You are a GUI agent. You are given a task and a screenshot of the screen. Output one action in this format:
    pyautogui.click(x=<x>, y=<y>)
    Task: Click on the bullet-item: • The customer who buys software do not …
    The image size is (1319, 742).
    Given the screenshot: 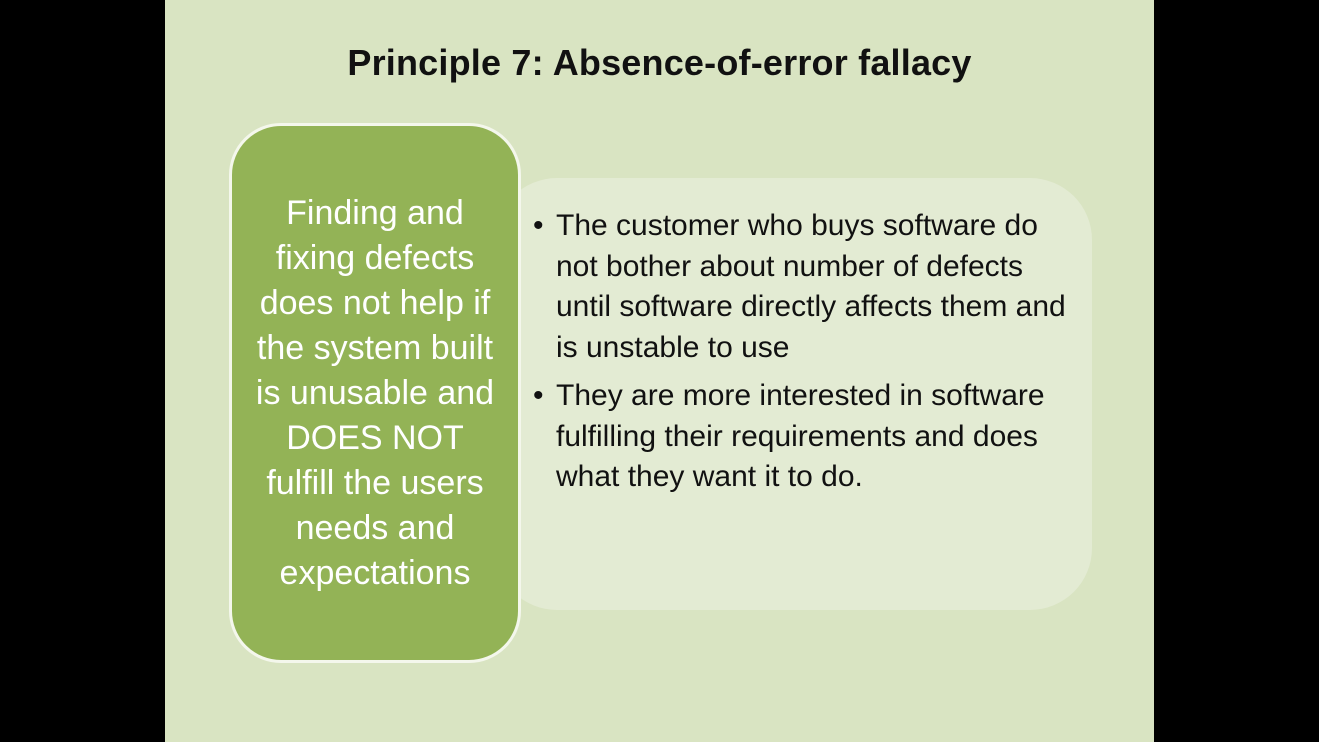 What is the action you would take?
    pyautogui.click(x=800, y=287)
    